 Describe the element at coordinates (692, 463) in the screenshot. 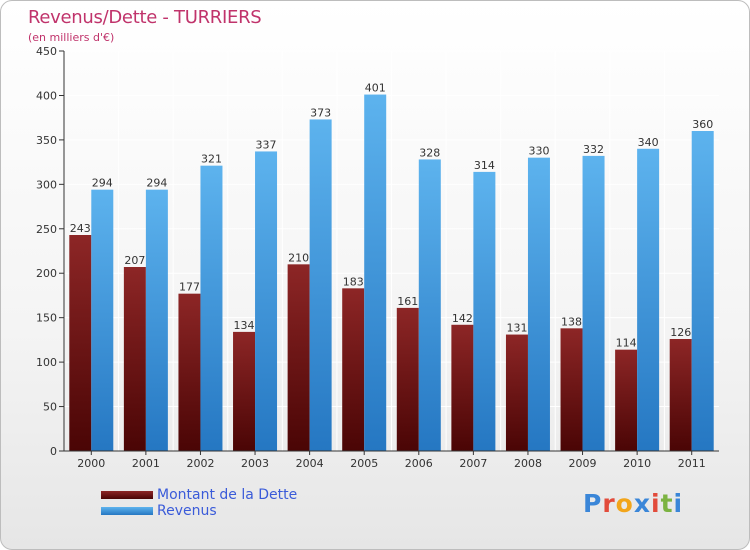

I see `x-tick-label: 2011` at that location.